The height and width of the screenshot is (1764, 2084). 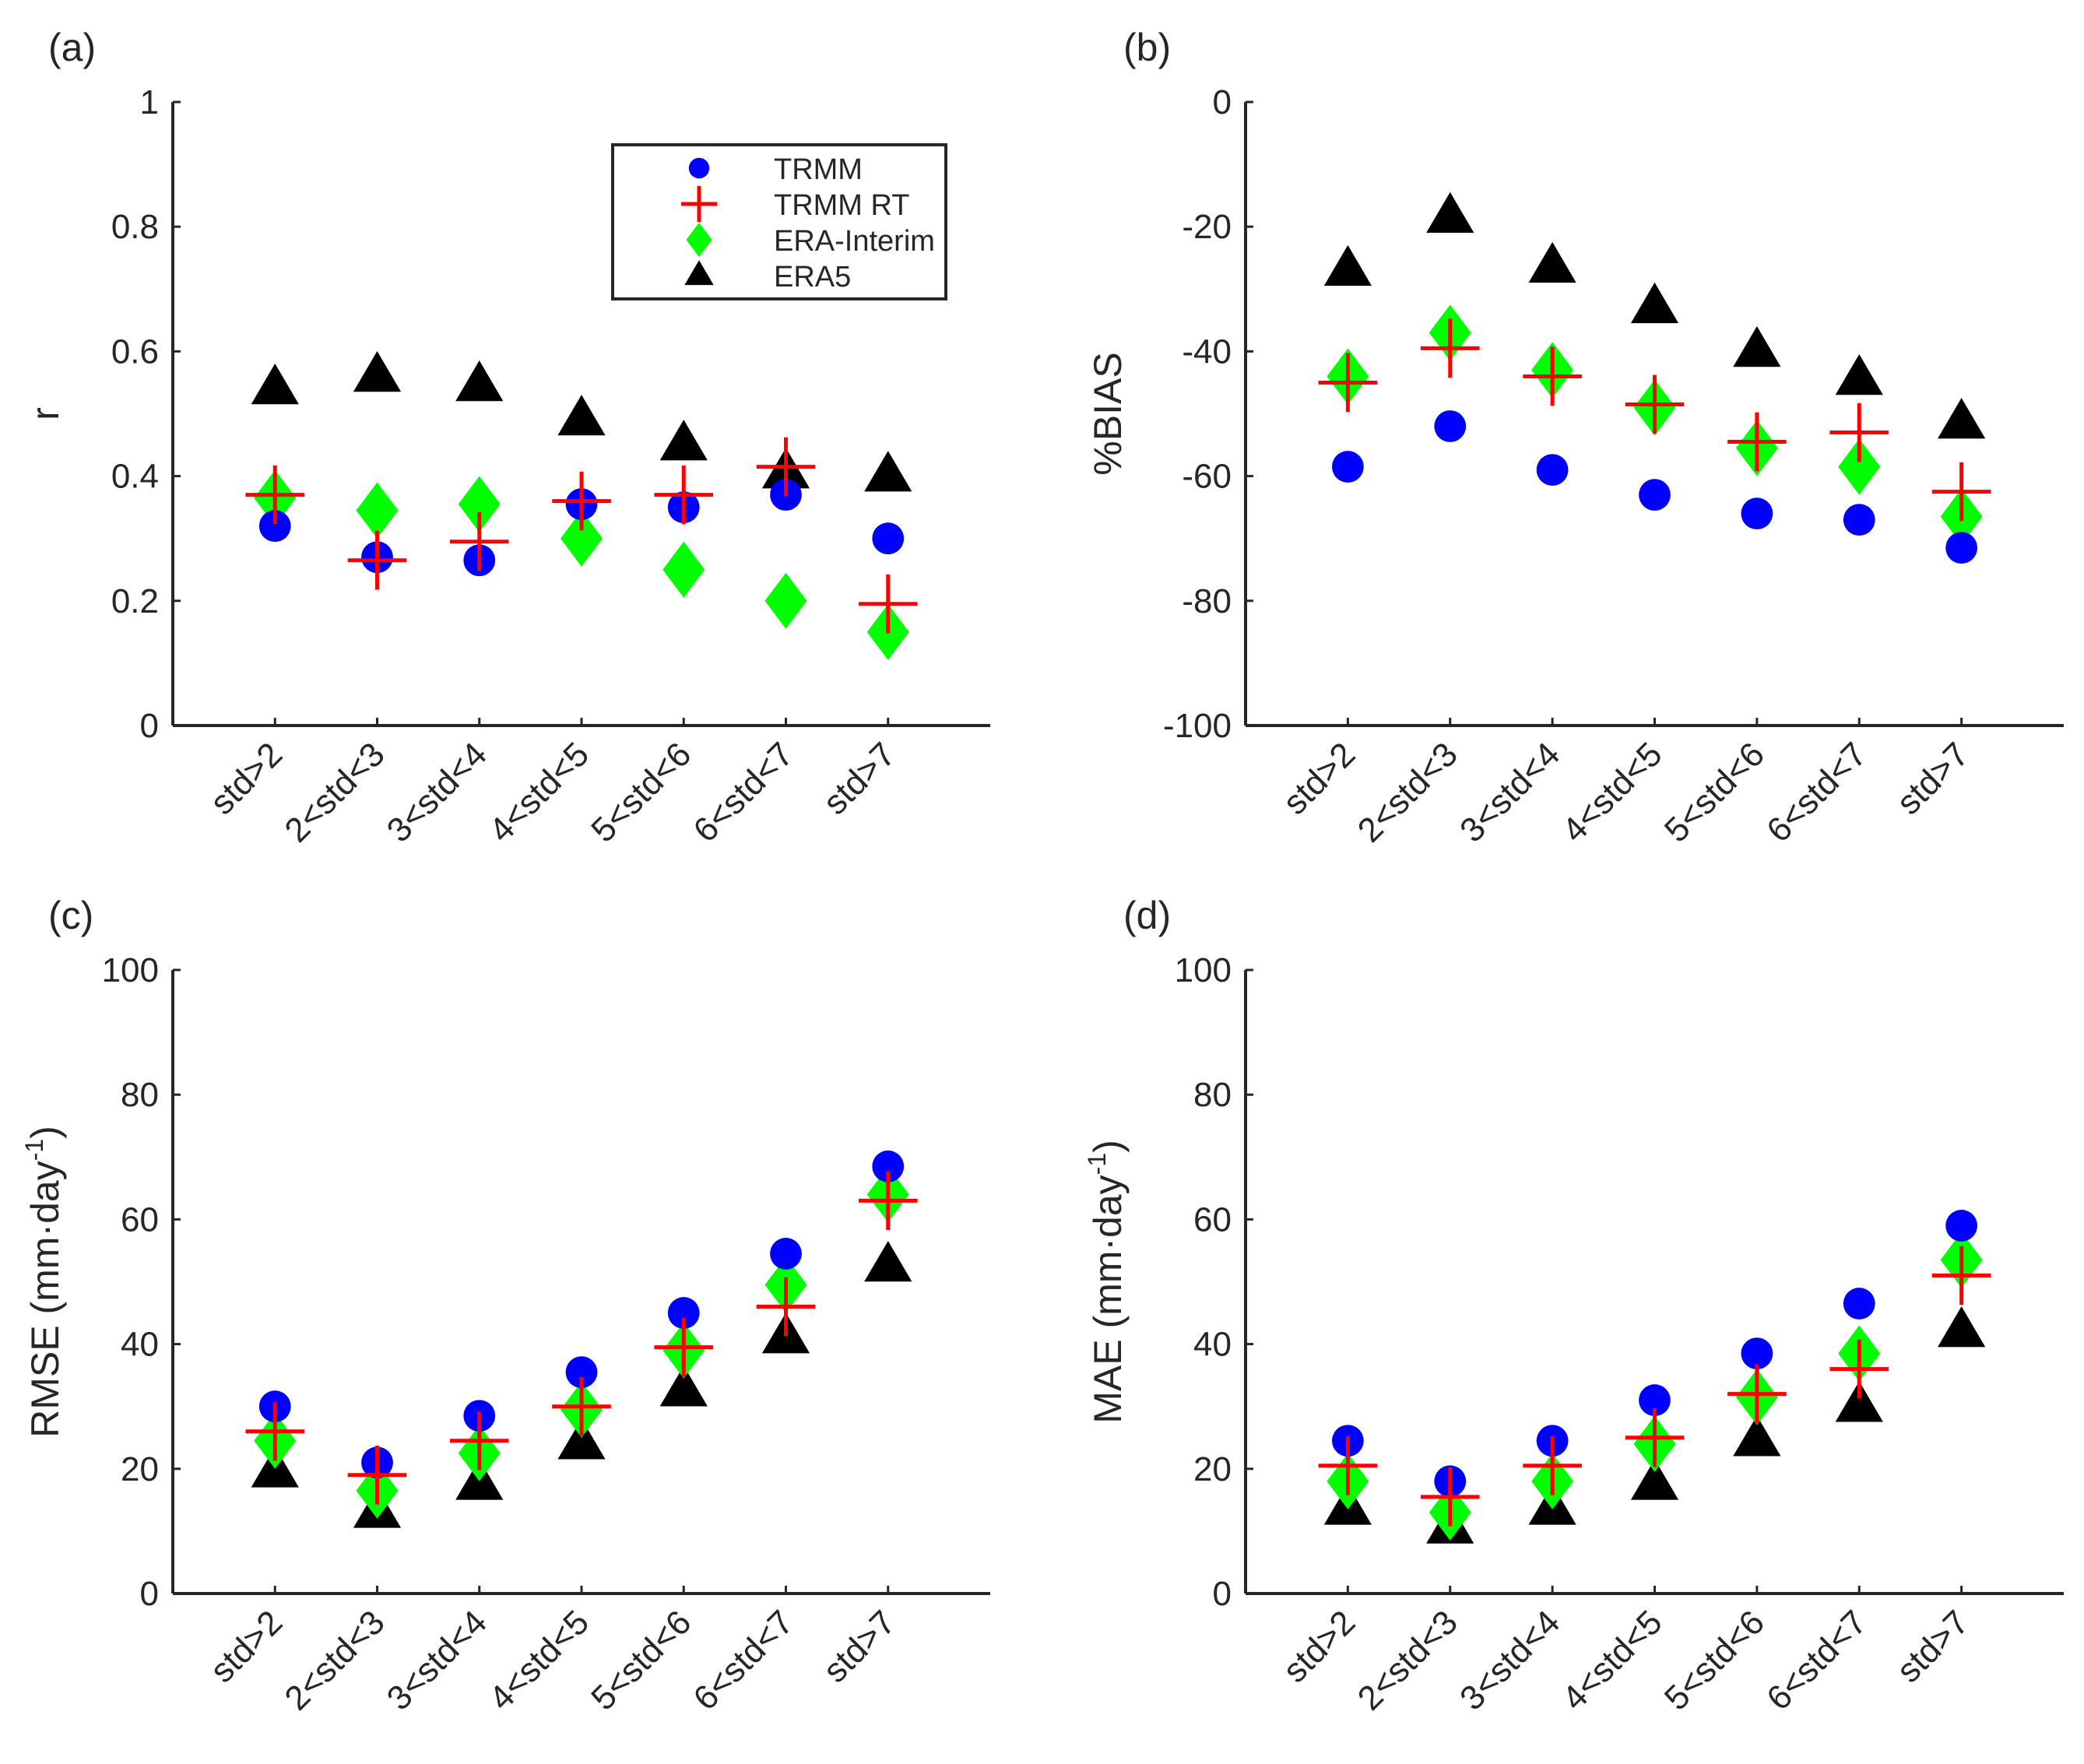 What do you see at coordinates (149, 1594) in the screenshot?
I see `y-tick-label: 0` at bounding box center [149, 1594].